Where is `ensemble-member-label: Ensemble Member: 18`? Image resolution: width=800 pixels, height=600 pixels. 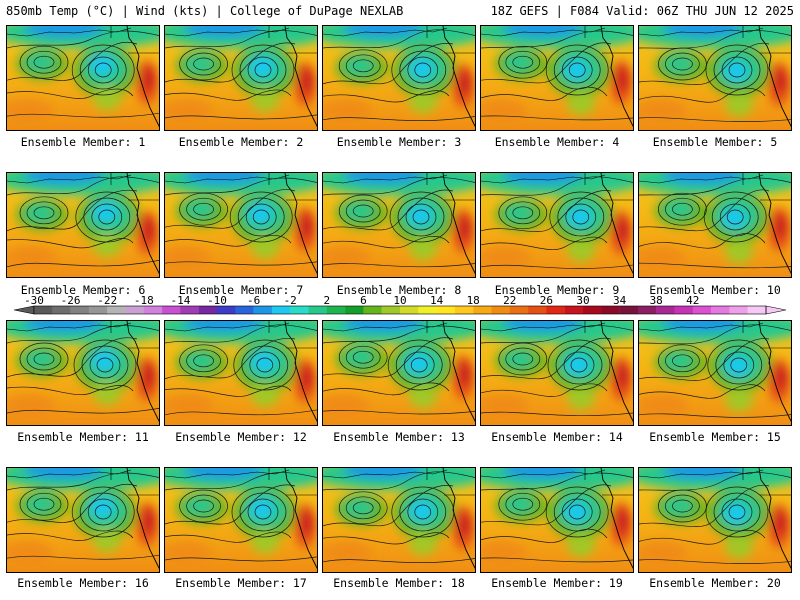 ensemble-member-label: Ensemble Member: 18 is located at coordinates (399, 583).